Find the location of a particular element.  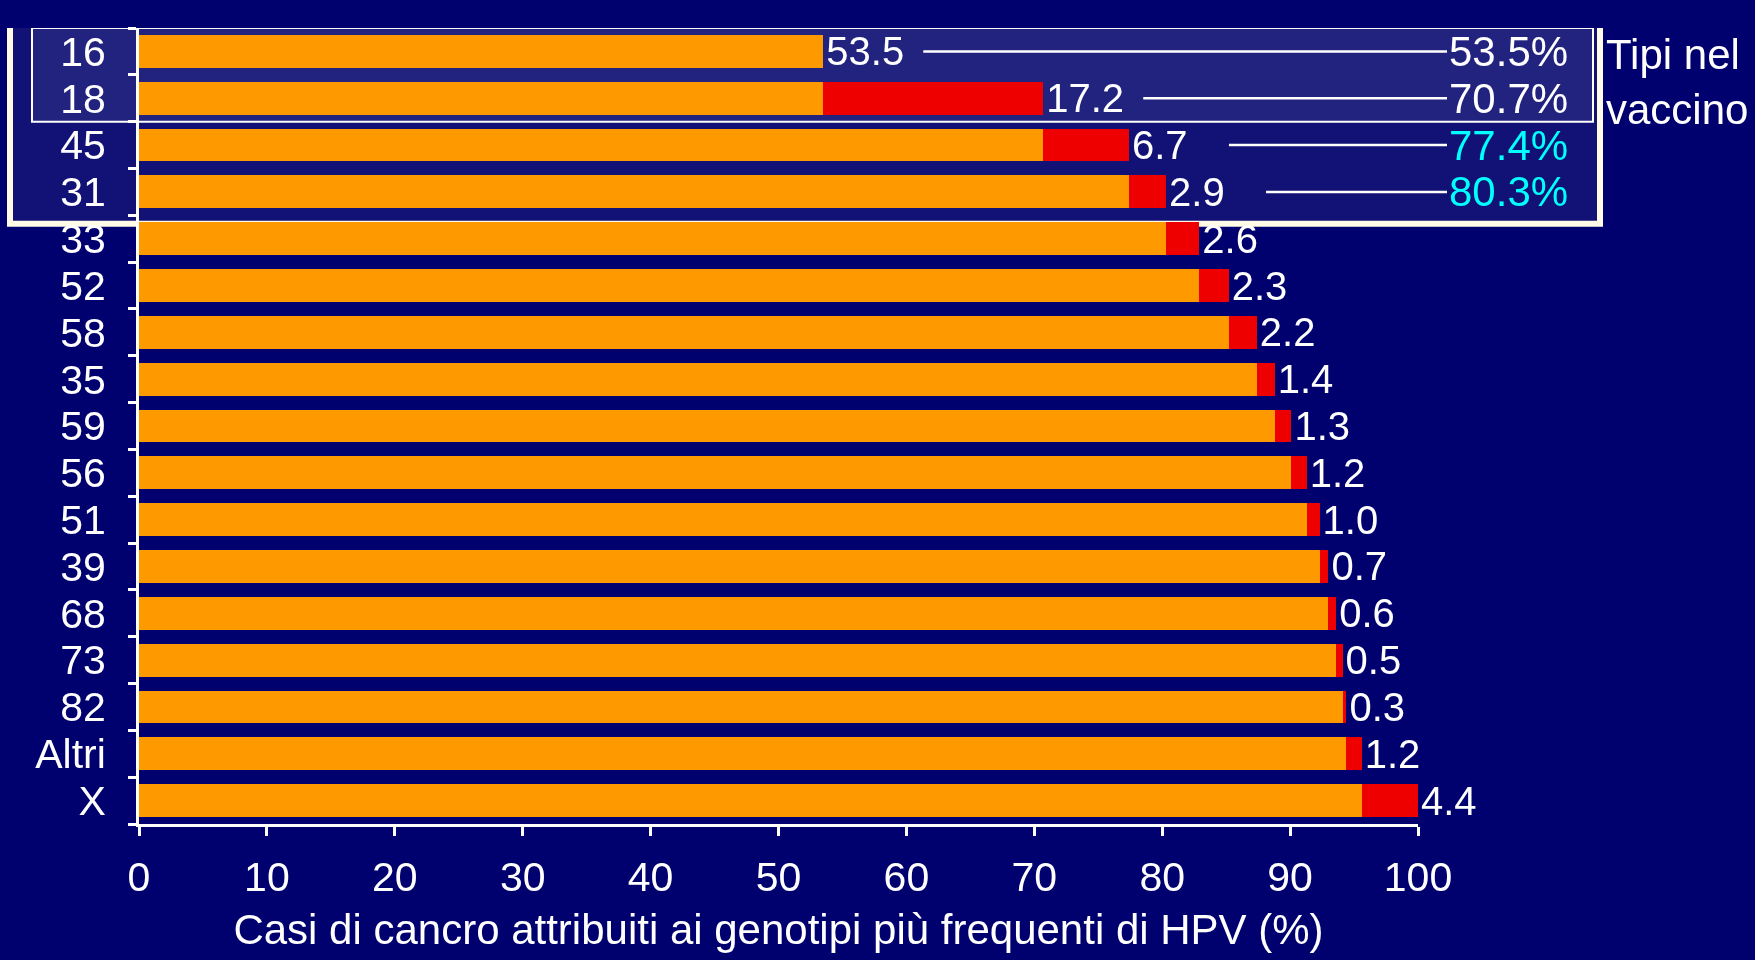

y-tick-label: Altri is located at coordinates (70, 754).